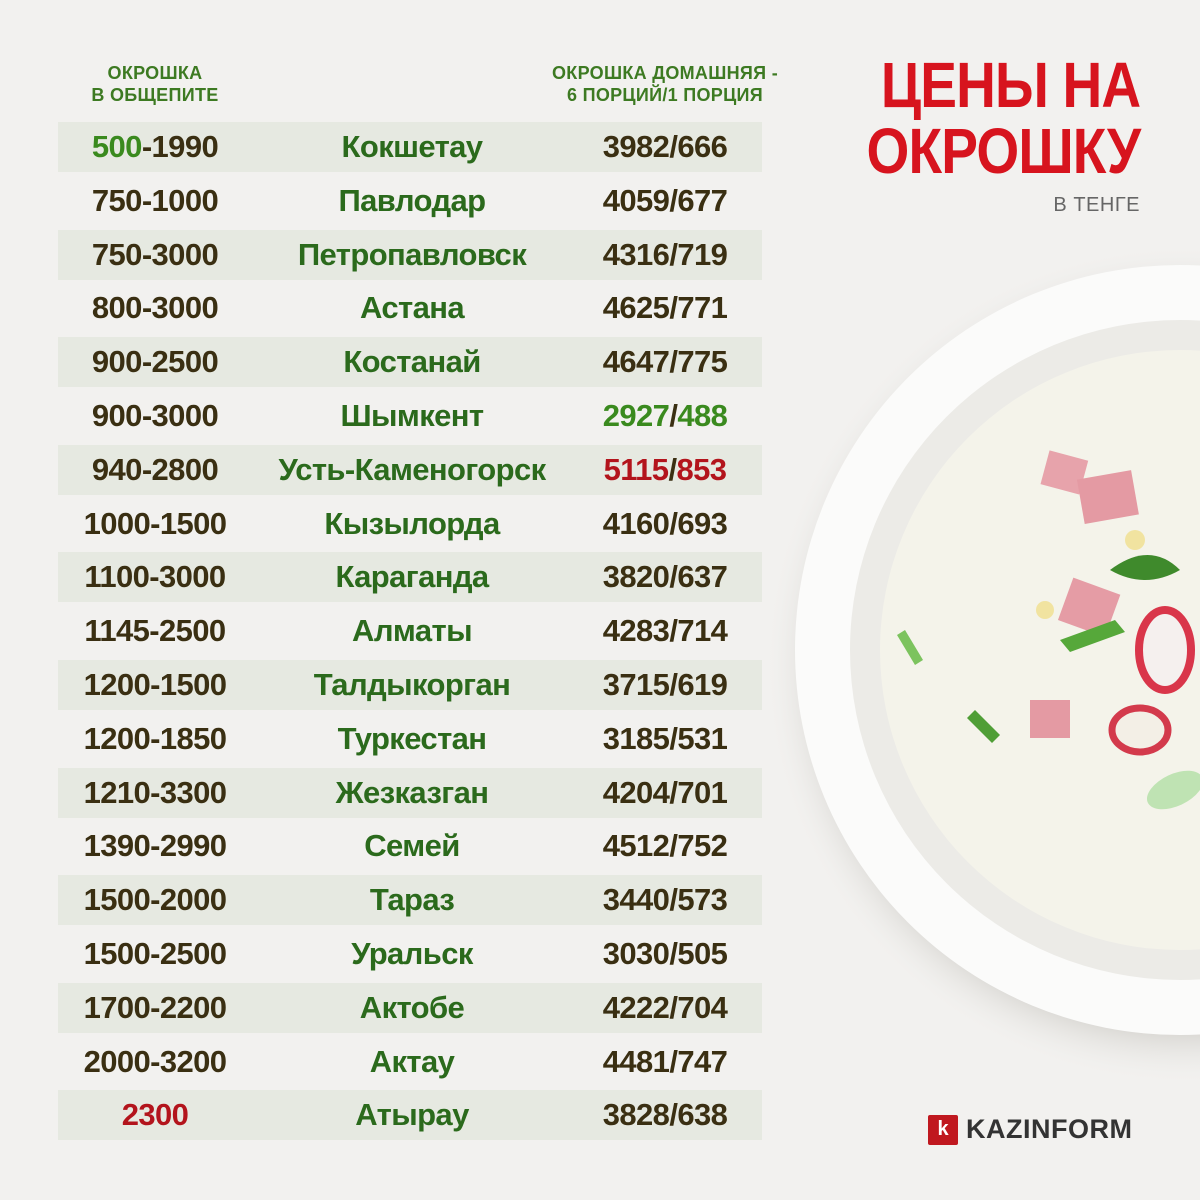 The width and height of the screenshot is (1200, 1200). I want to click on cafe-price: 940-2800, so click(155, 469).